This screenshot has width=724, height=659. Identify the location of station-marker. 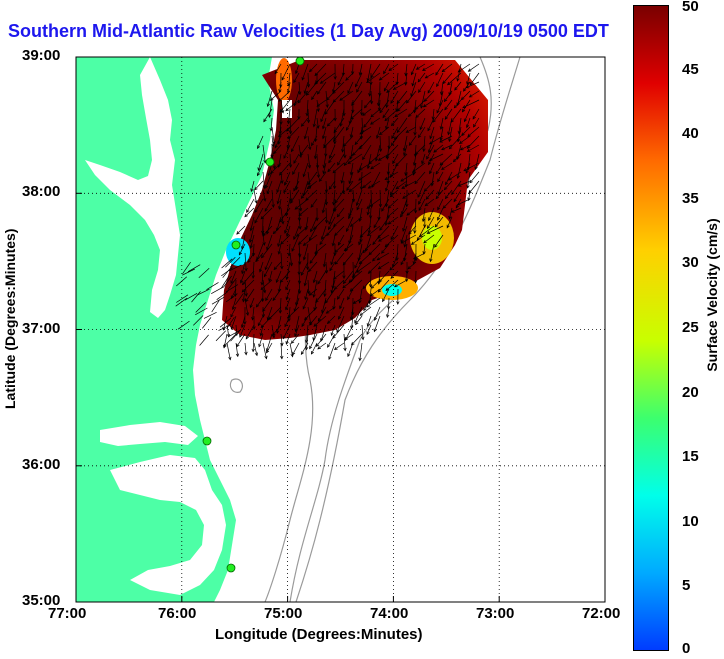
(300, 61).